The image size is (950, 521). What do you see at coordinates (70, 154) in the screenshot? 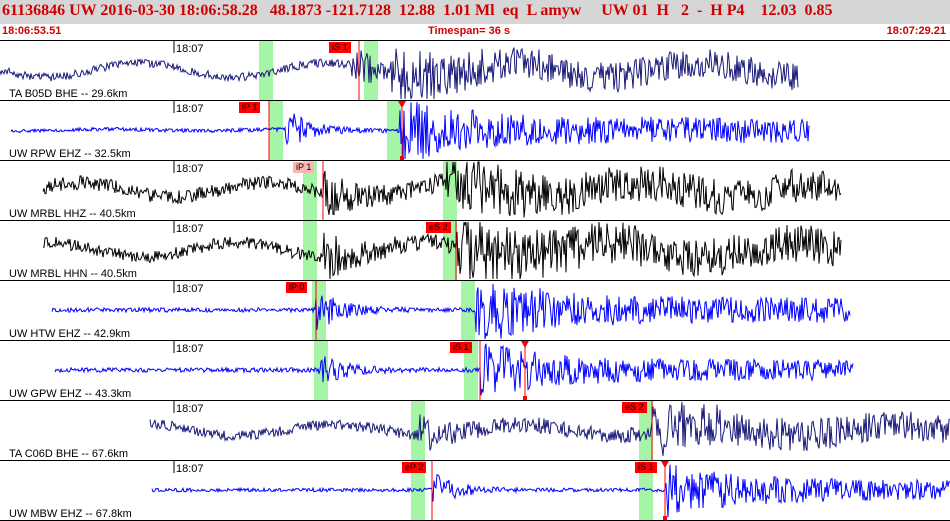
I see `station-channel-label: UW RPW EHZ -- 32.5km` at bounding box center [70, 154].